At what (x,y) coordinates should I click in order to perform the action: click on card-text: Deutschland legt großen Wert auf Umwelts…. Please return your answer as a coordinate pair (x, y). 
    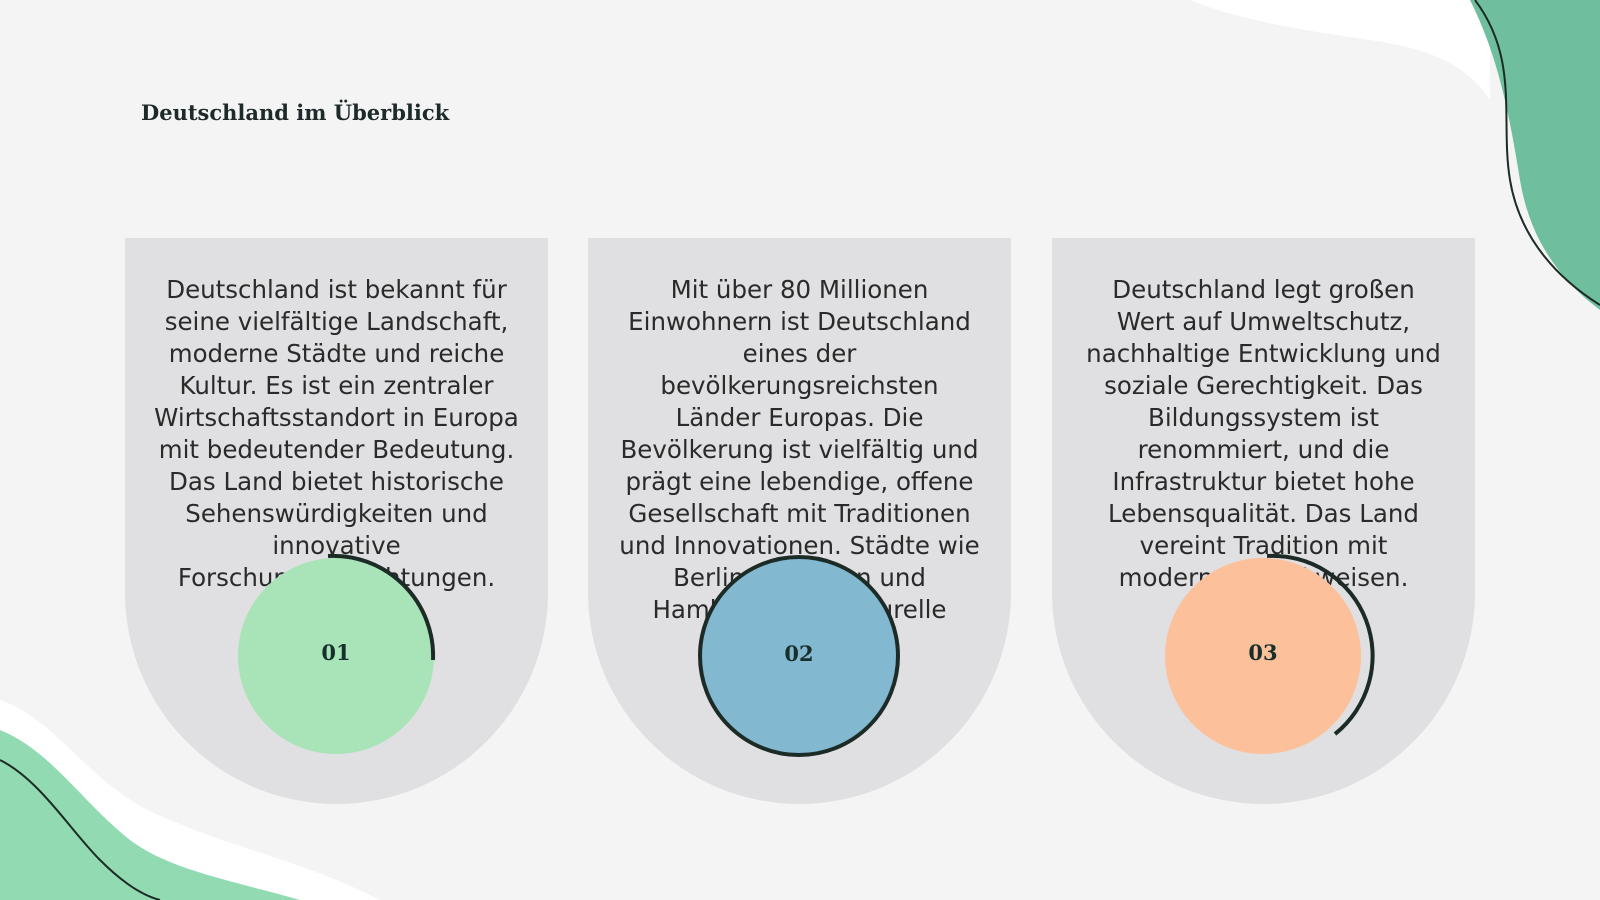
    Looking at the image, I should click on (1263, 433).